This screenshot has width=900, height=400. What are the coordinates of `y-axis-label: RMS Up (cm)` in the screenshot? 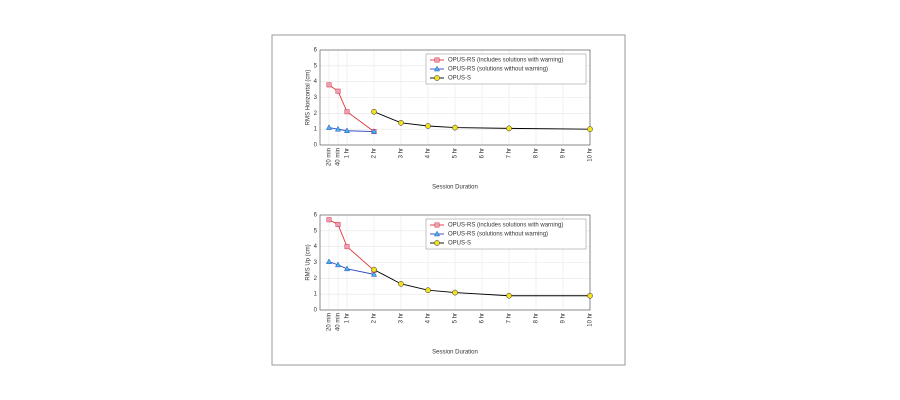 It's located at (309, 262).